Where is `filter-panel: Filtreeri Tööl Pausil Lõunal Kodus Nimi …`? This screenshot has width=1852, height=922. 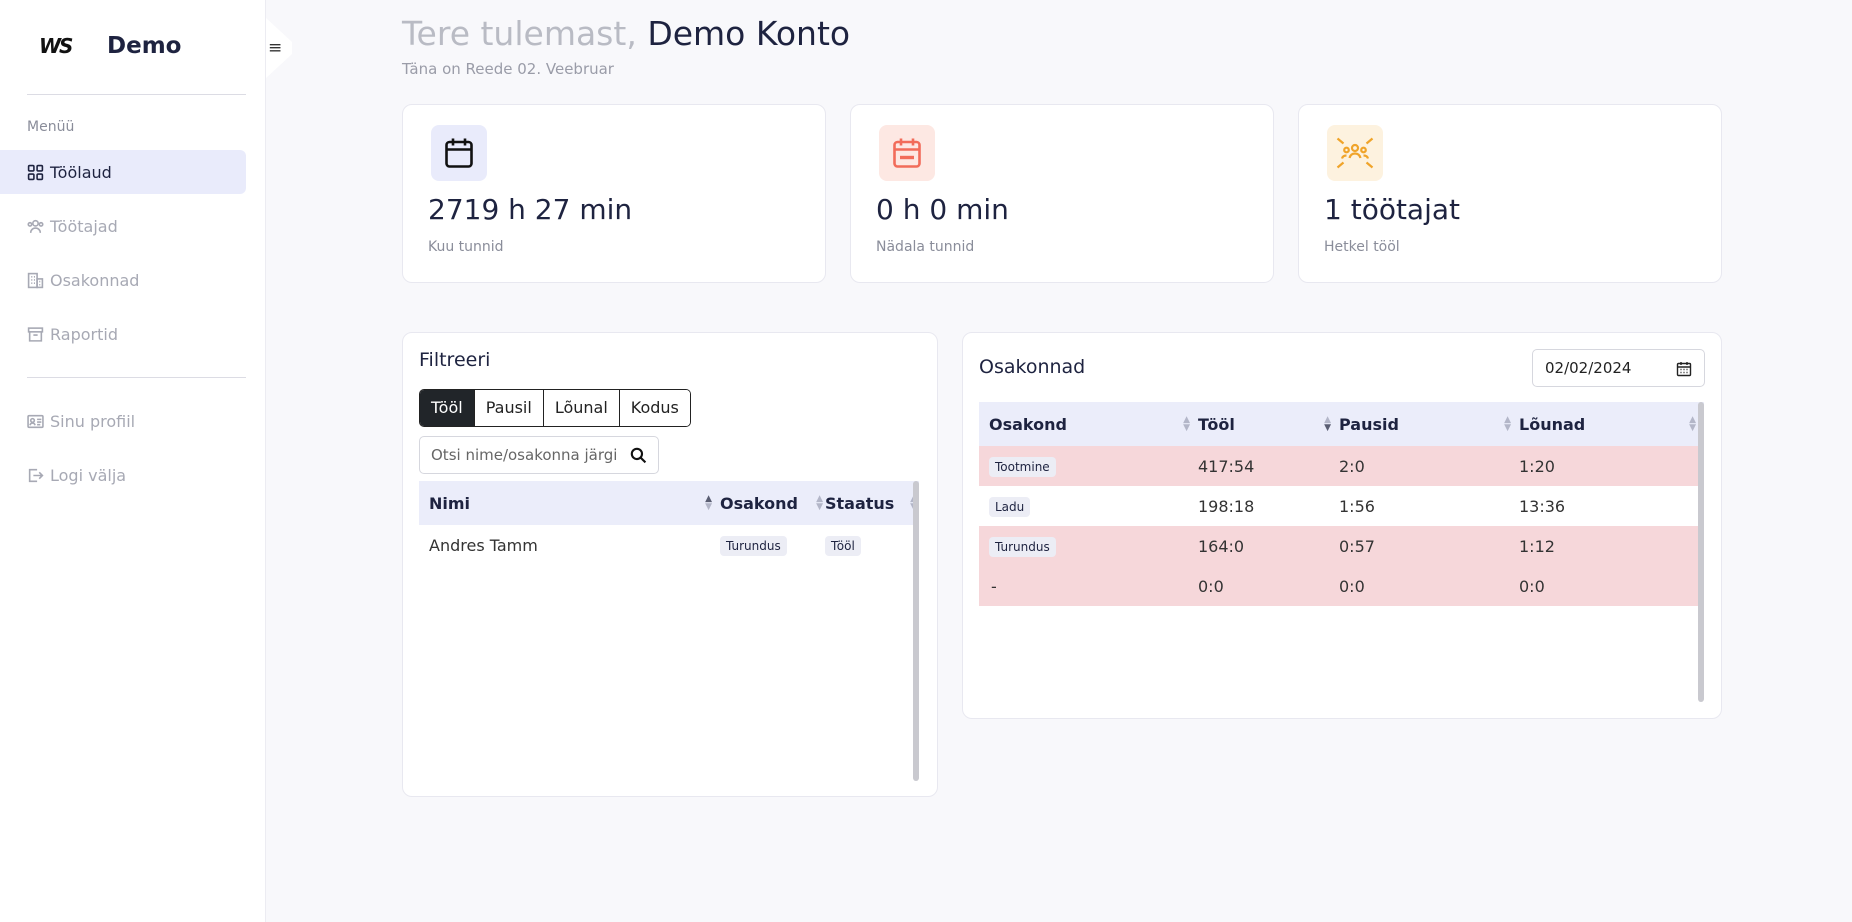
filter-panel: Filtreeri Tööl Pausil Lõunal Kodus Nimi … is located at coordinates (670, 564).